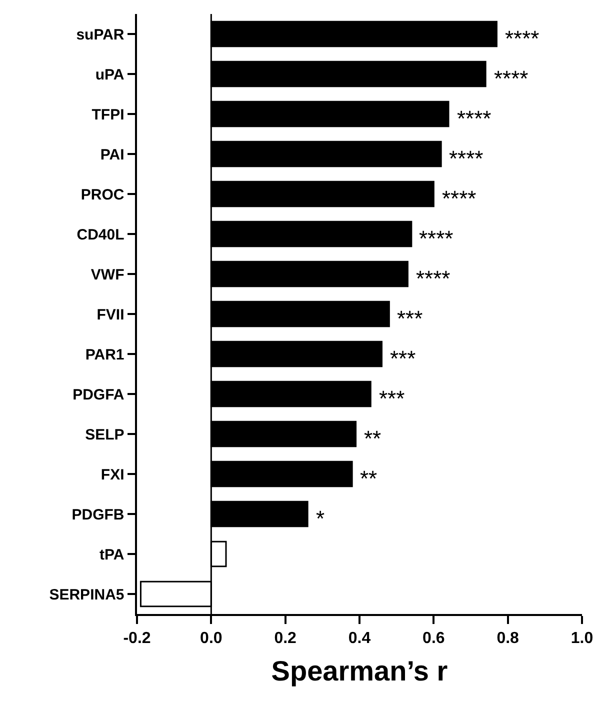 This screenshot has height=702, width=604. What do you see at coordinates (86, 595) in the screenshot?
I see `y-tick-label: SERPINA5` at bounding box center [86, 595].